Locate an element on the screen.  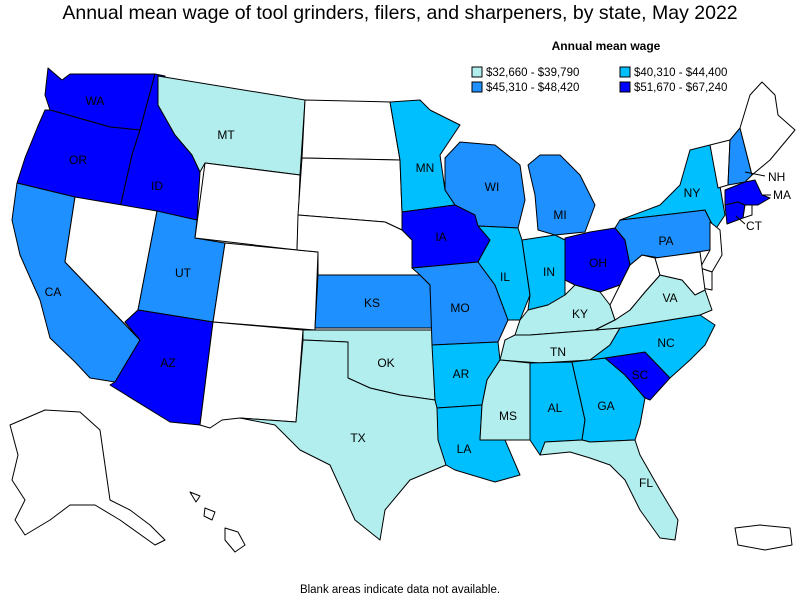
legend-item-c3: $45,310 - $48,420 is located at coordinates (525, 87).